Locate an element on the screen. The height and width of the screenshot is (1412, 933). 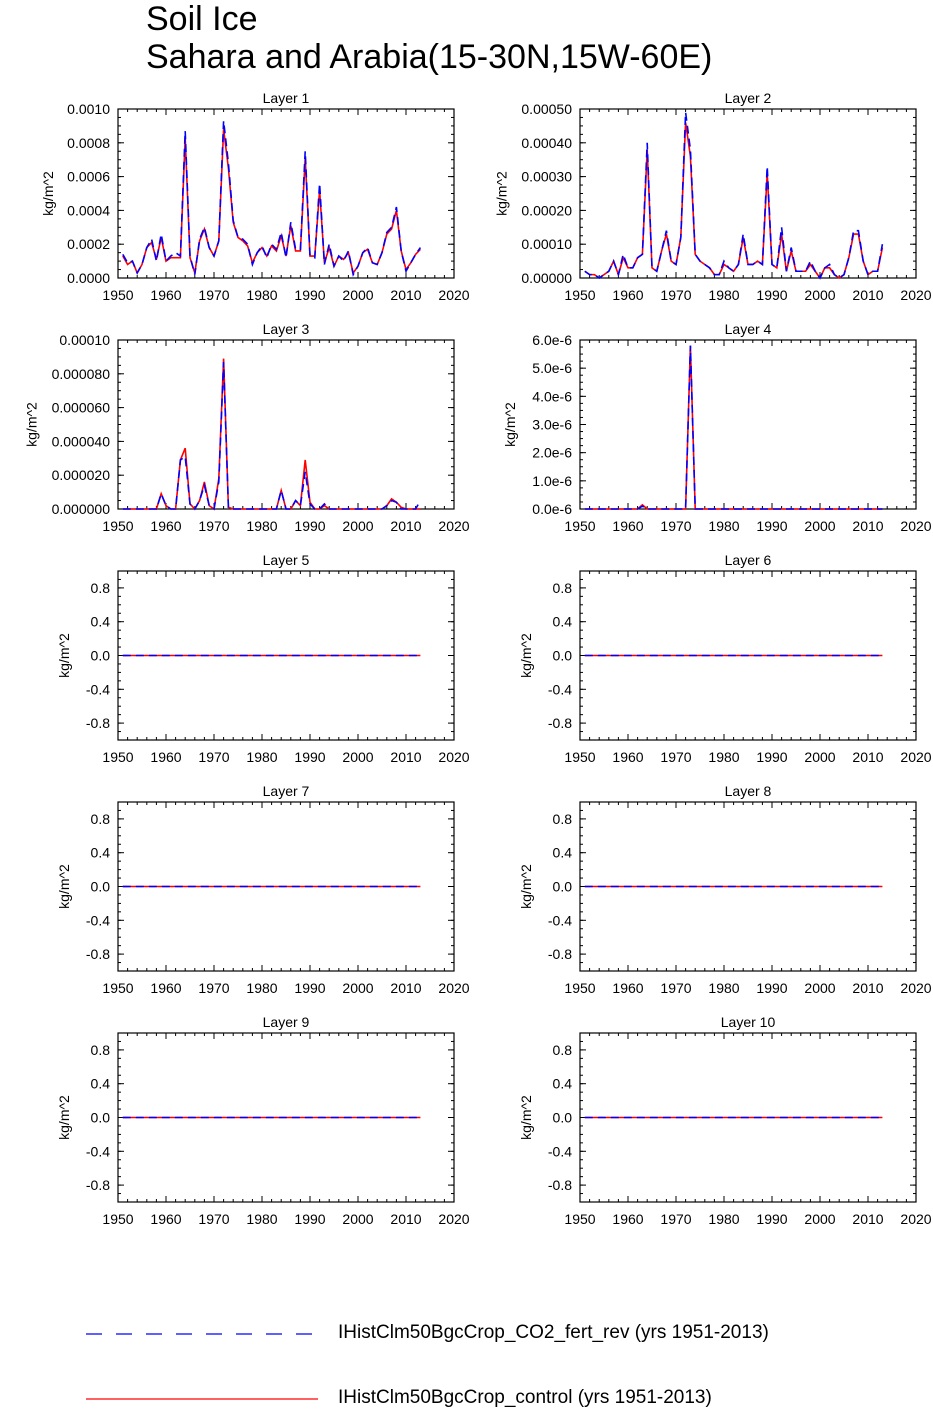
panel-title: Layer 10 is located at coordinates (748, 1022).